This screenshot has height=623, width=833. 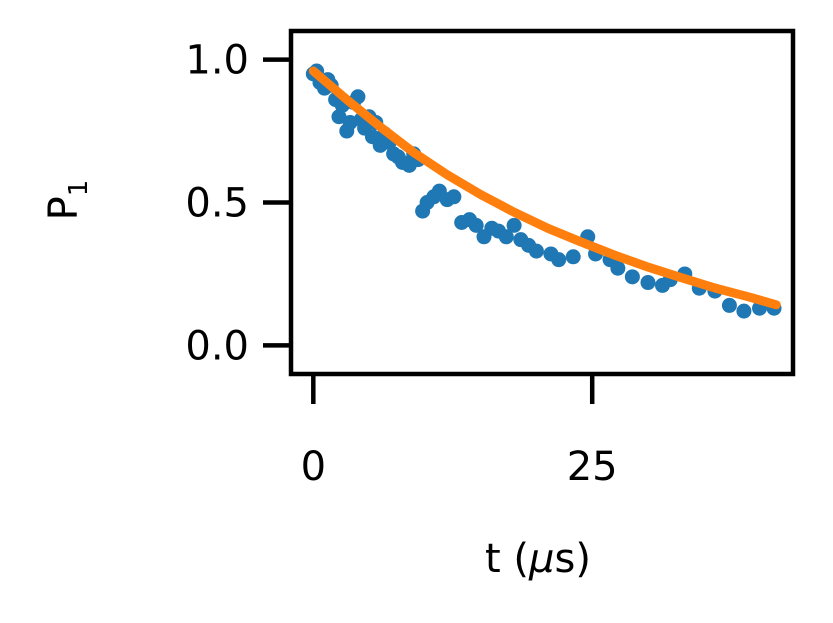 I want to click on x-tick-label: 25, so click(x=592, y=467).